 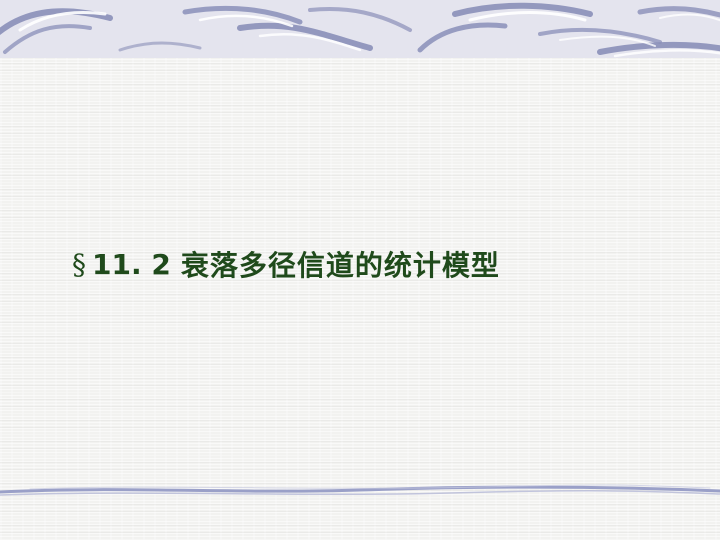 I want to click on decorative-bottom-rule, so click(x=360, y=490).